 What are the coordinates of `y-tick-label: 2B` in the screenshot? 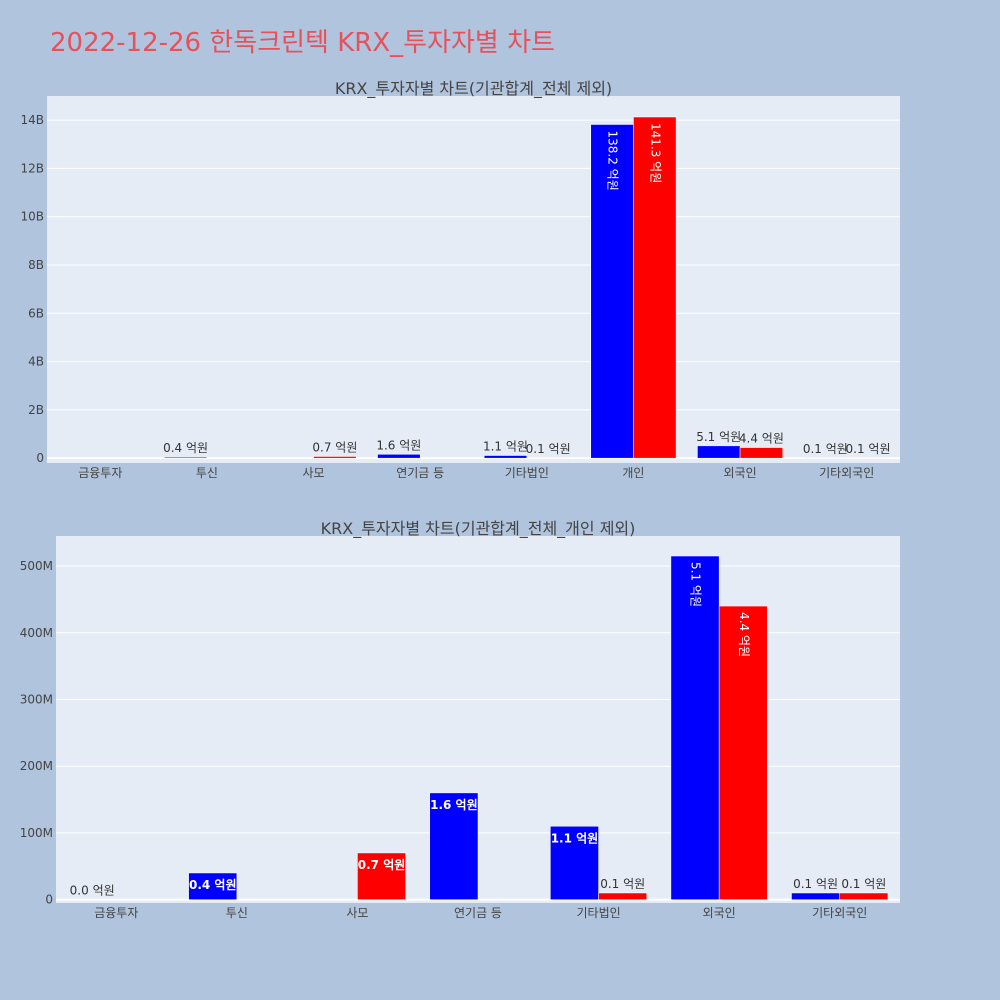 It's located at (36, 410).